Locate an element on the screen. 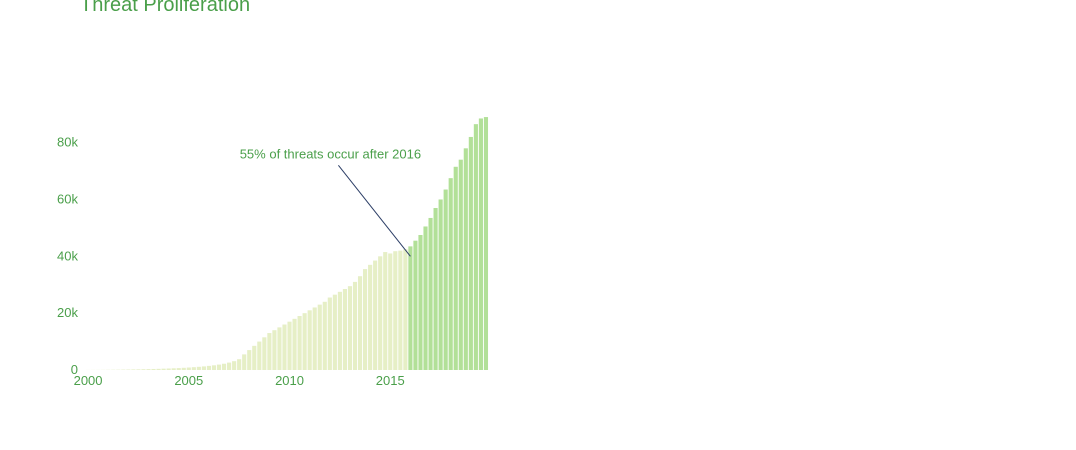 This screenshot has height=450, width=1076. y-tick-label: 20k is located at coordinates (67, 312).